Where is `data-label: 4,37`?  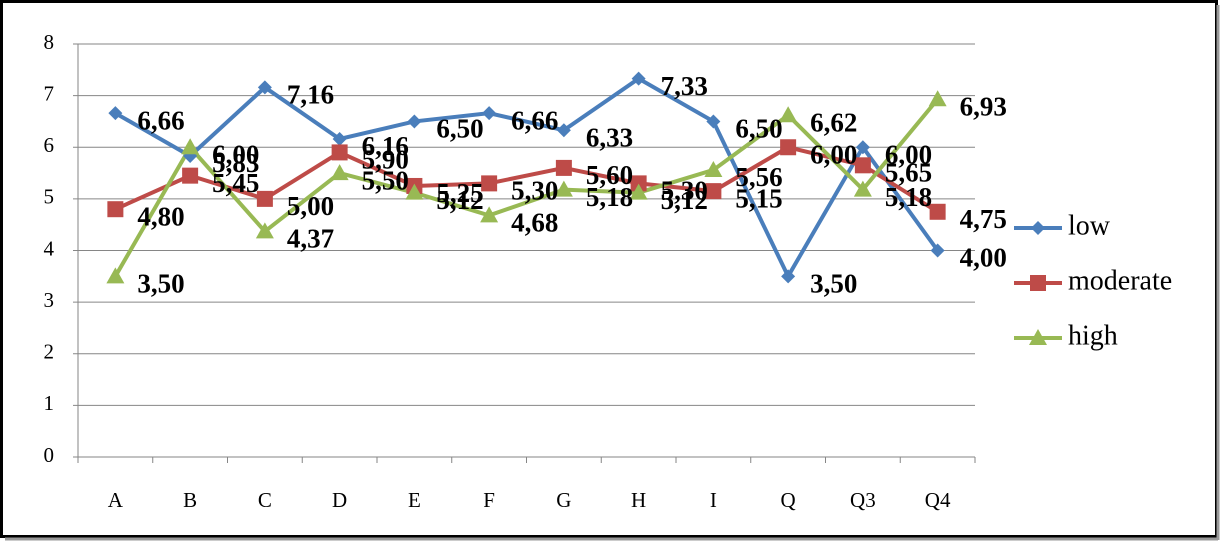 data-label: 4,37 is located at coordinates (310, 239).